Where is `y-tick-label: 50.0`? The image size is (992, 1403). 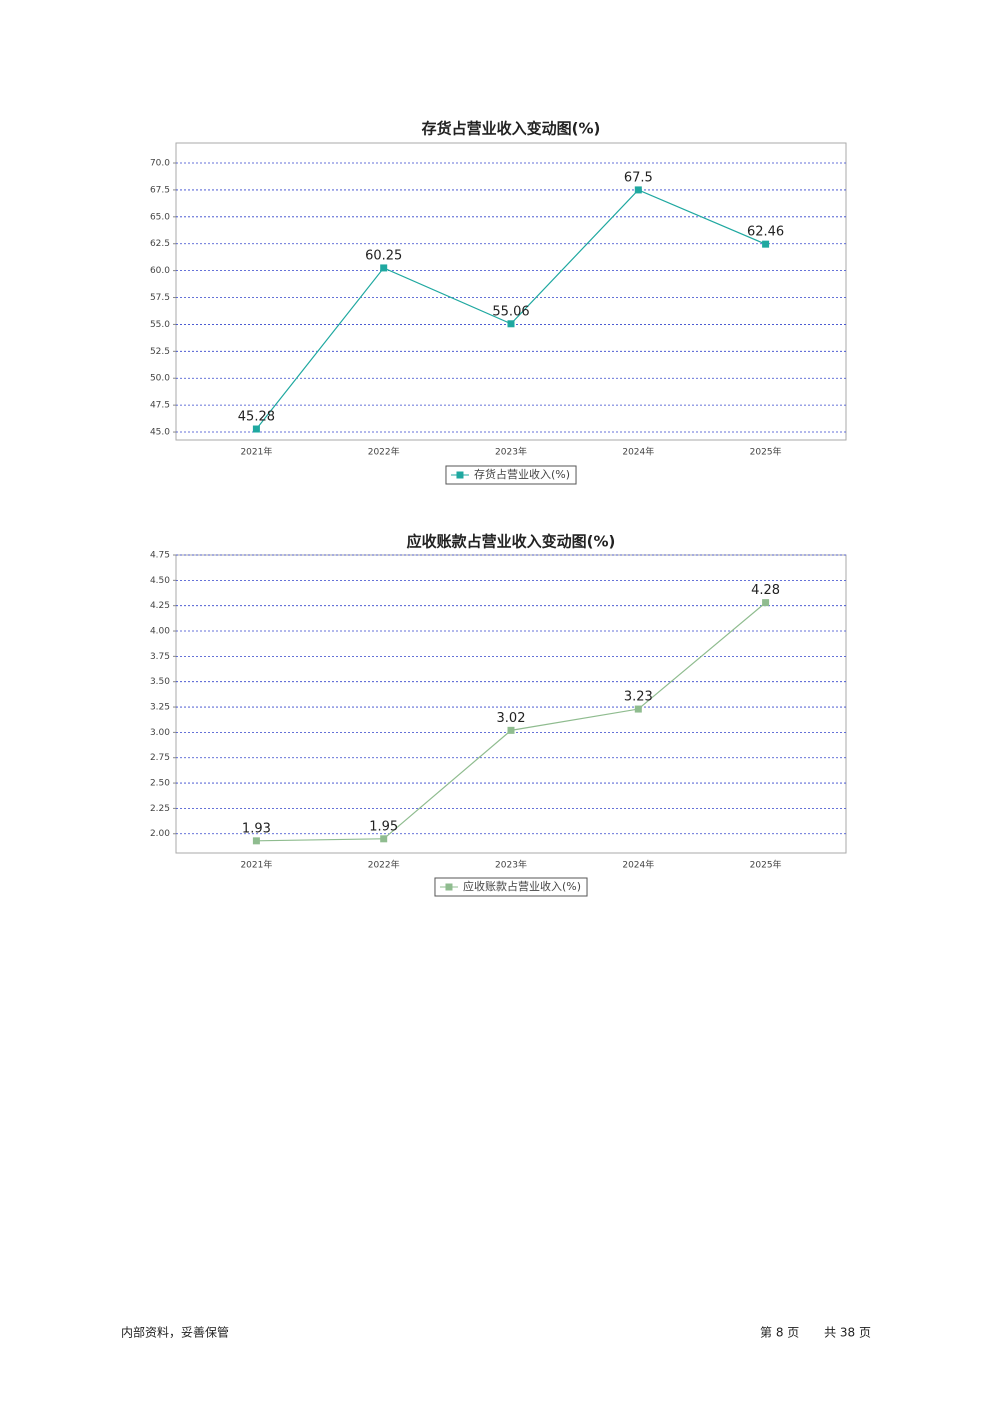
y-tick-label: 50.0 is located at coordinates (160, 379).